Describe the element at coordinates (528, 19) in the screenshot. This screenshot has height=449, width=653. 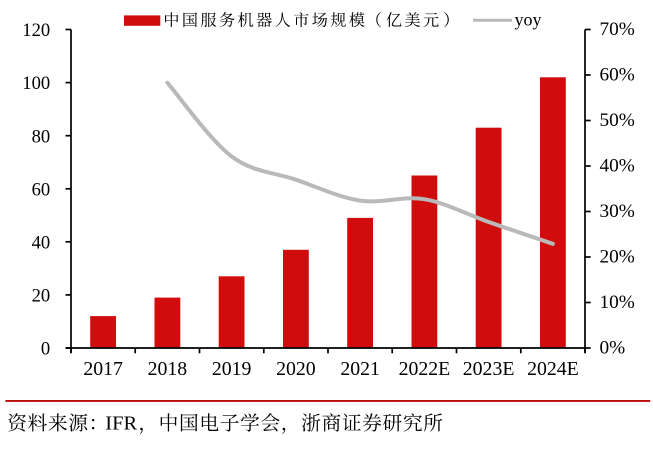
I see `svg-text: yoy` at that location.